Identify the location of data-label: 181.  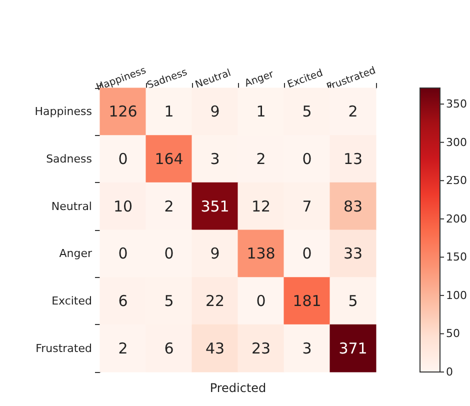
(307, 301).